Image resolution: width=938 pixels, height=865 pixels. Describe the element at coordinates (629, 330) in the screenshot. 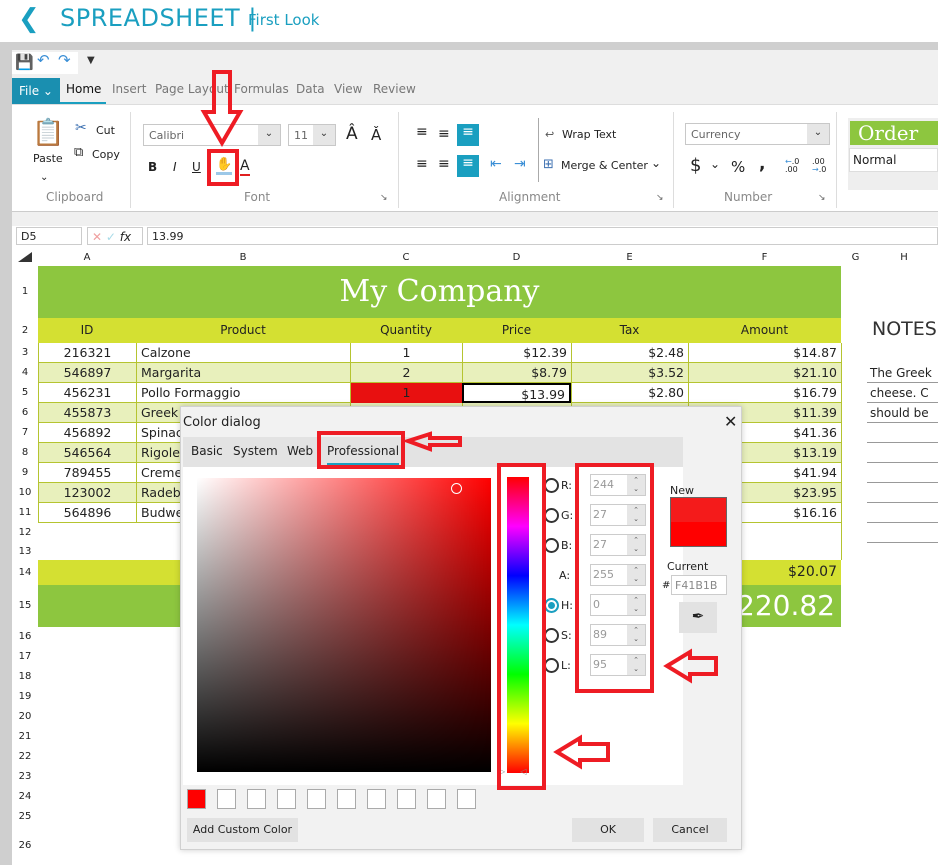

I see `column-title: Tax` at that location.